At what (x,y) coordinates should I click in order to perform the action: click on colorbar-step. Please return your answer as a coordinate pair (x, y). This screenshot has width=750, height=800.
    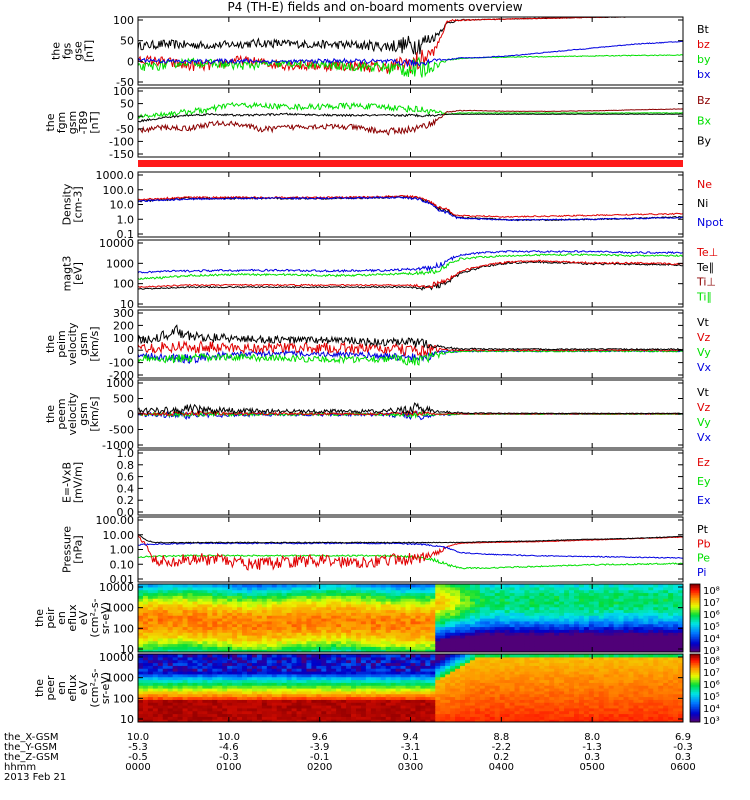
    Looking at the image, I should click on (695, 636).